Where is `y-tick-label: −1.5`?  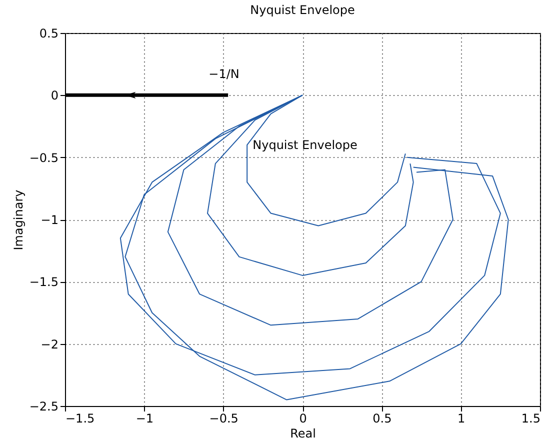
y-tick-label: −1.5 is located at coordinates (43, 282).